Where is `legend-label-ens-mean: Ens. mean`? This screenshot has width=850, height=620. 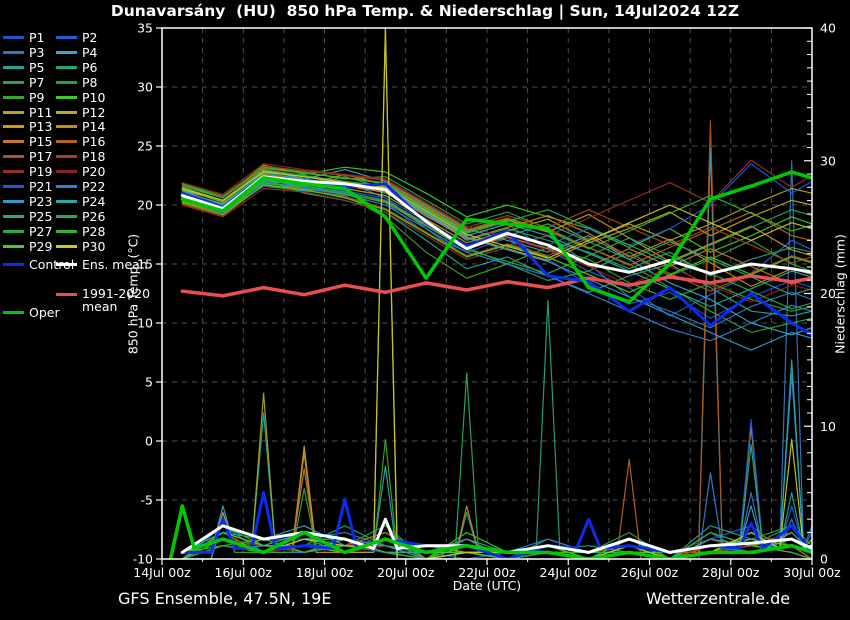 legend-label-ens-mean: Ens. mean is located at coordinates (115, 264).